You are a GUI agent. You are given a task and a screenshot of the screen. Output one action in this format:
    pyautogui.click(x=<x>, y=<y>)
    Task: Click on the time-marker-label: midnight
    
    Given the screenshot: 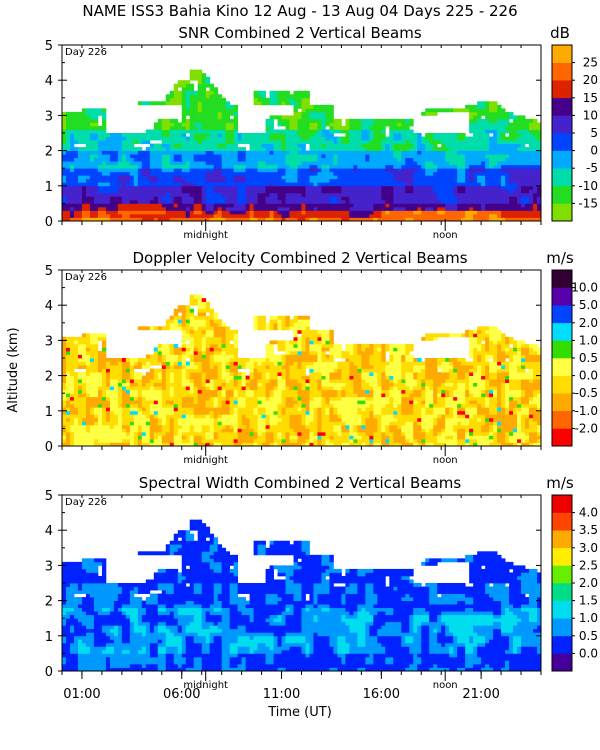 What is the action you would take?
    pyautogui.click(x=205, y=685)
    